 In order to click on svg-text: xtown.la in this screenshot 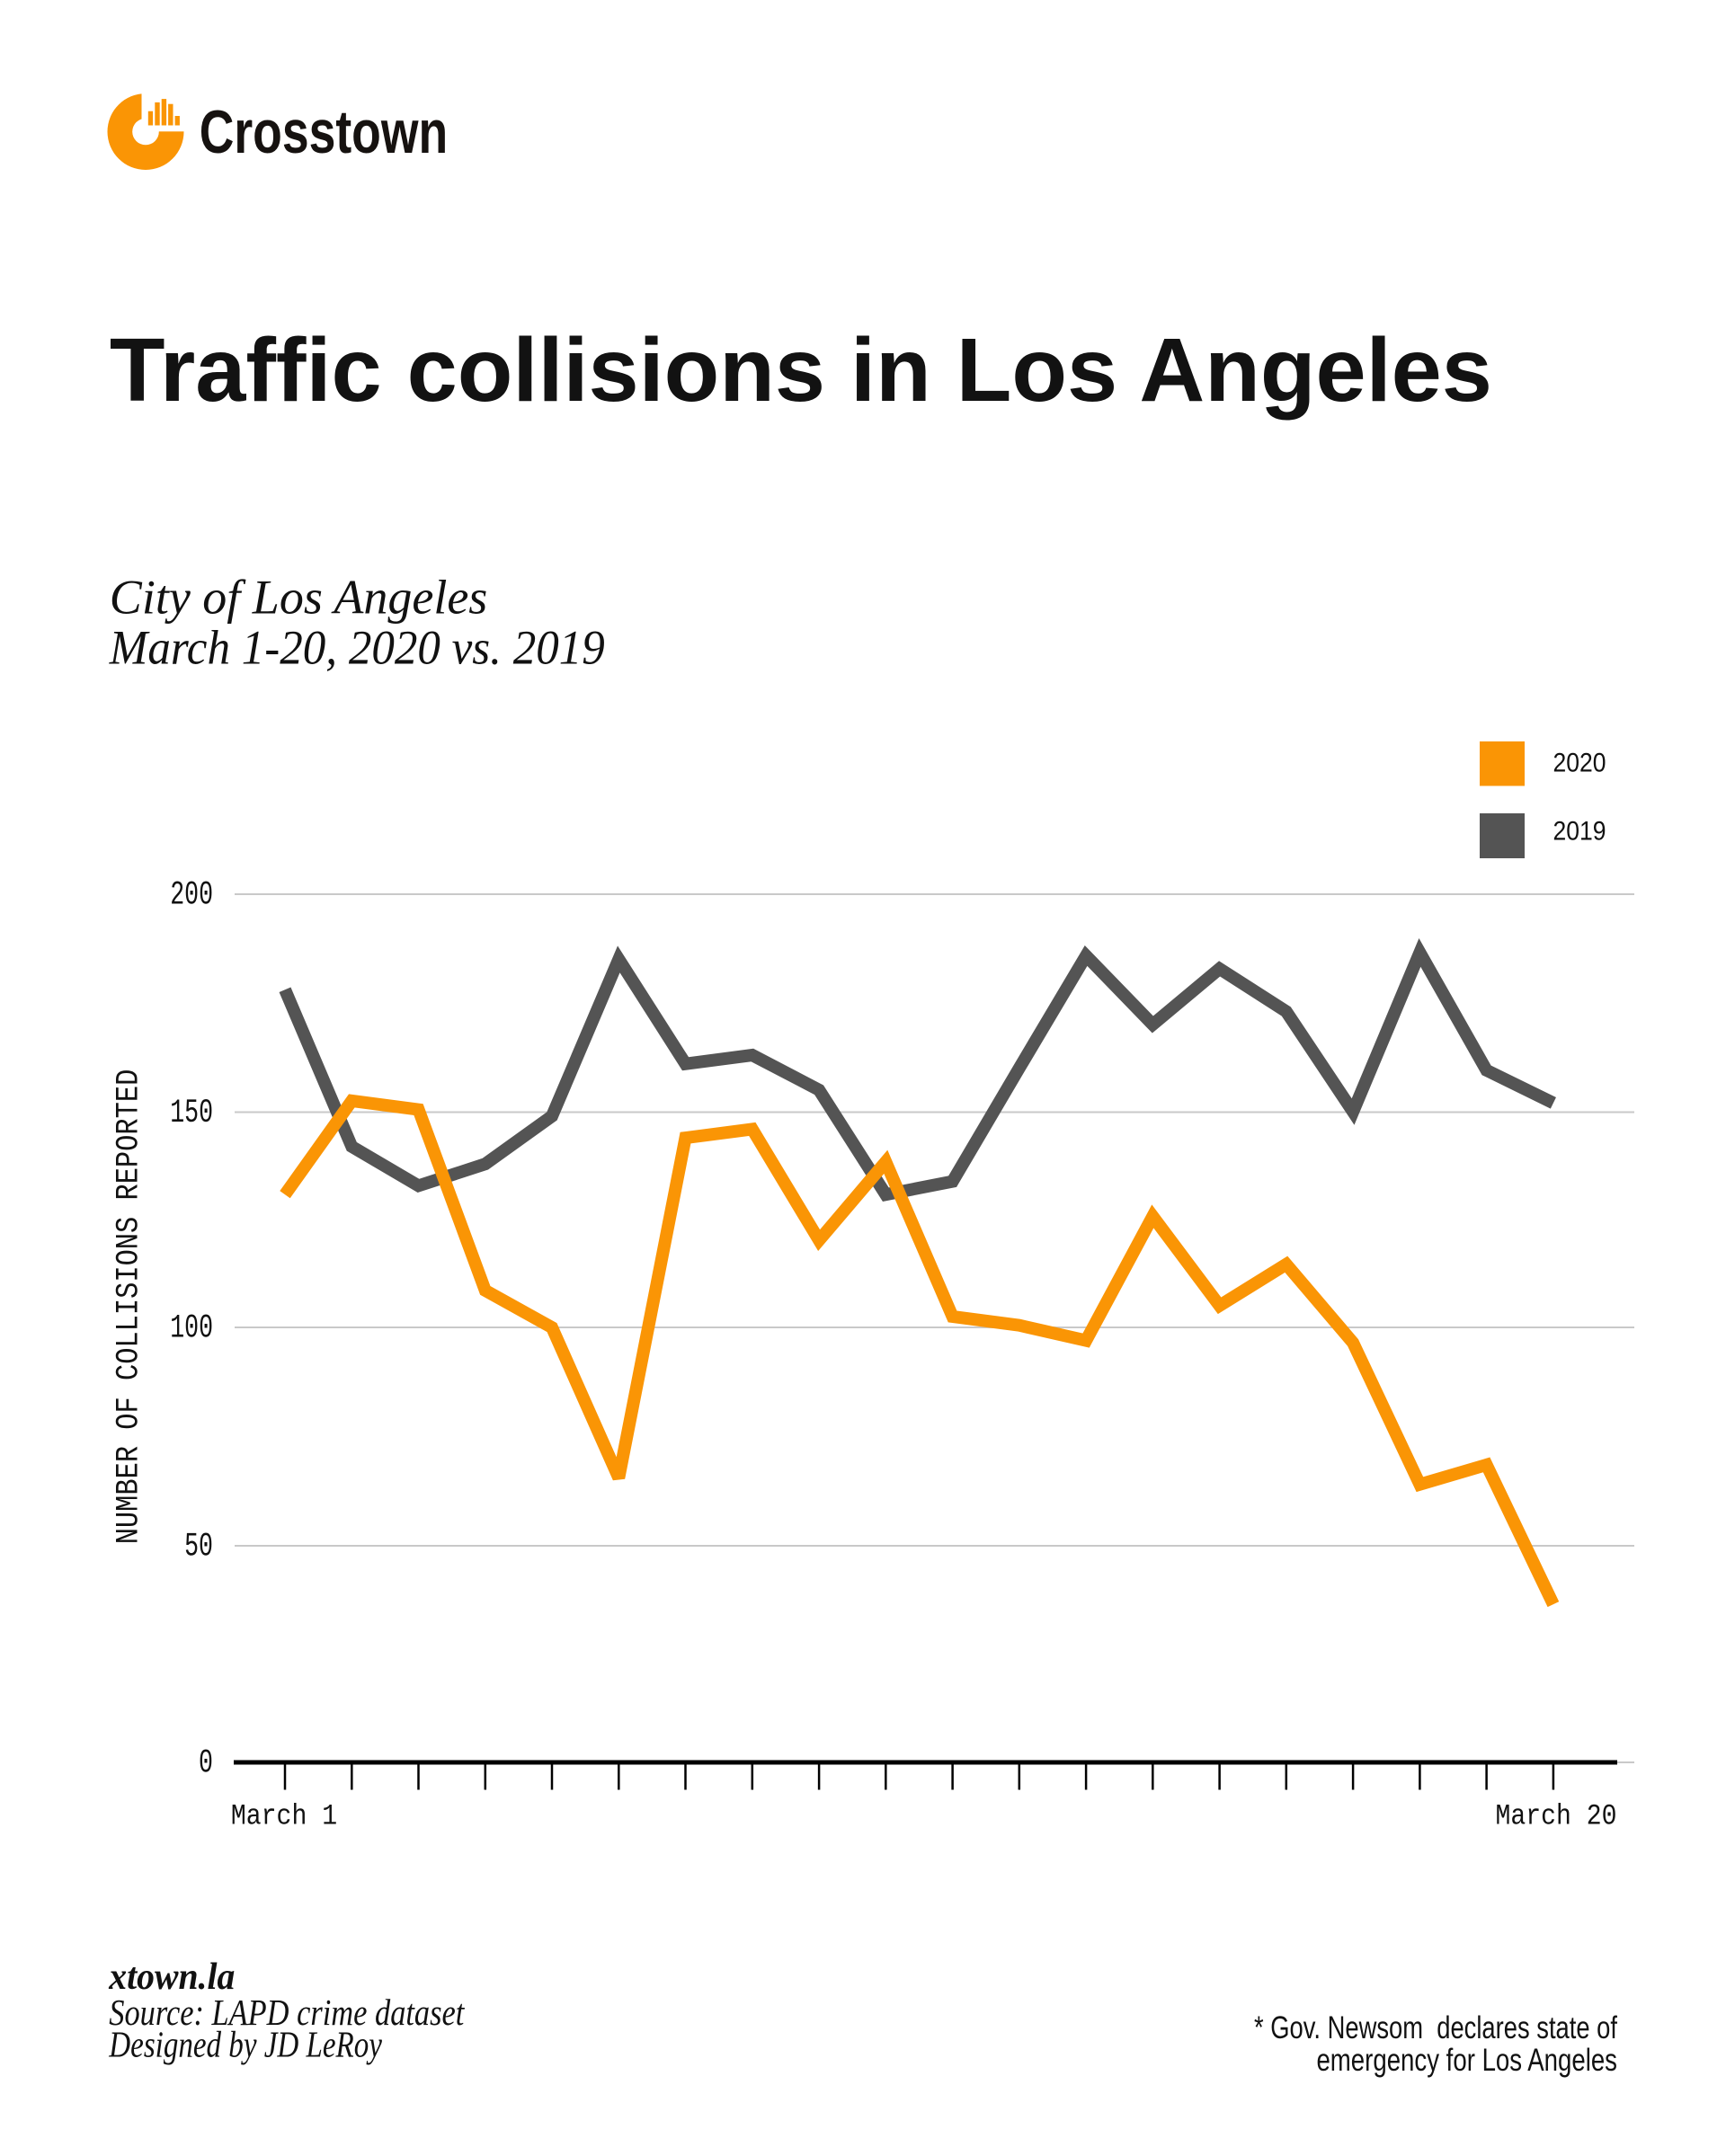, I will do `click(171, 1976)`.